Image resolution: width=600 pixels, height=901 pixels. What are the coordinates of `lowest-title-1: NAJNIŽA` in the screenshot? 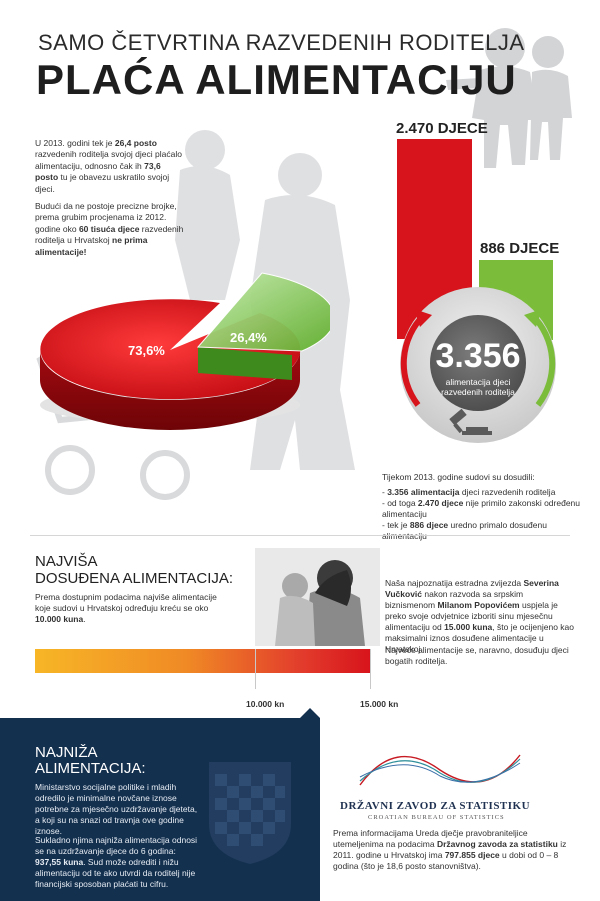 It's located at (66, 752).